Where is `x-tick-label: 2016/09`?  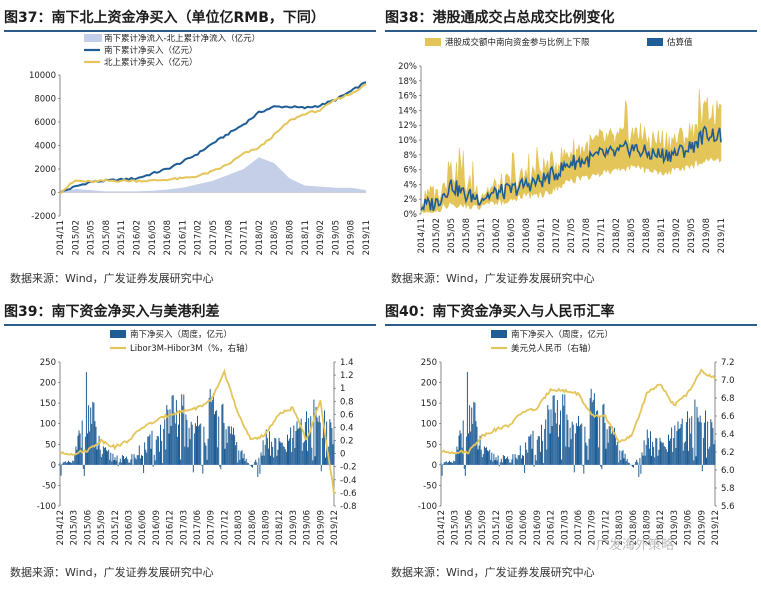
x-tick-label: 2016/09 is located at coordinates (538, 527).